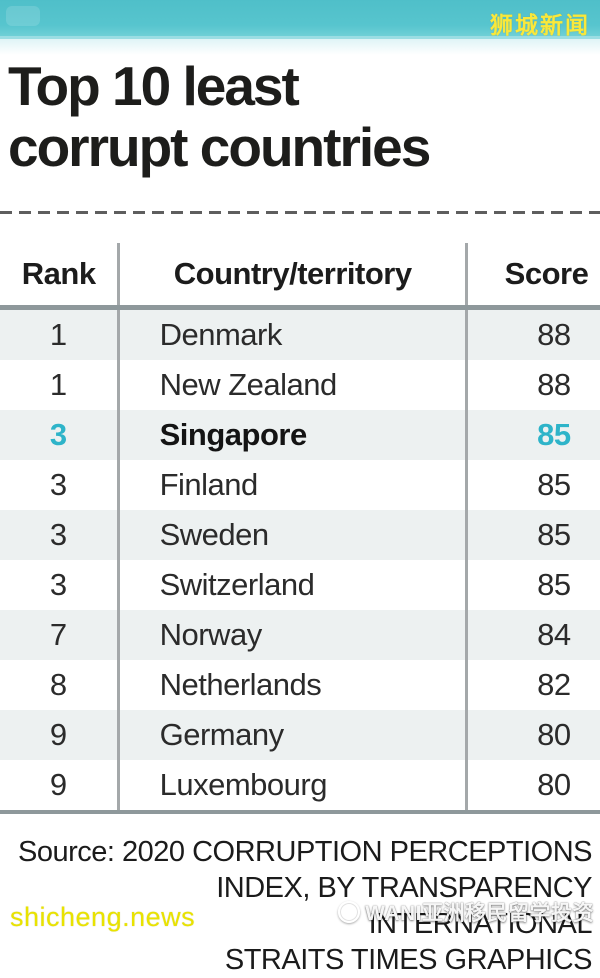 The image size is (600, 978). I want to click on banner-fade, so click(300, 47).